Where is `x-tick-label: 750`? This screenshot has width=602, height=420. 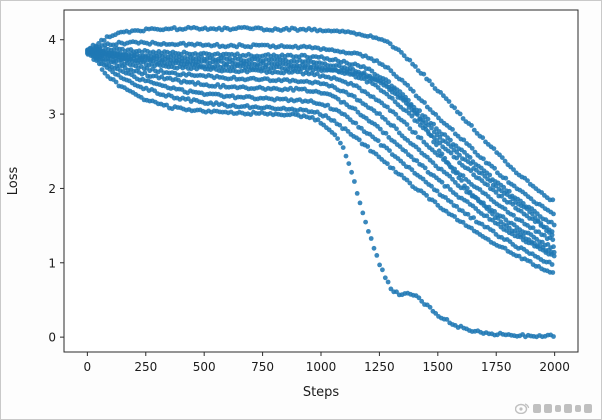 x-tick-label: 750 is located at coordinates (262, 367).